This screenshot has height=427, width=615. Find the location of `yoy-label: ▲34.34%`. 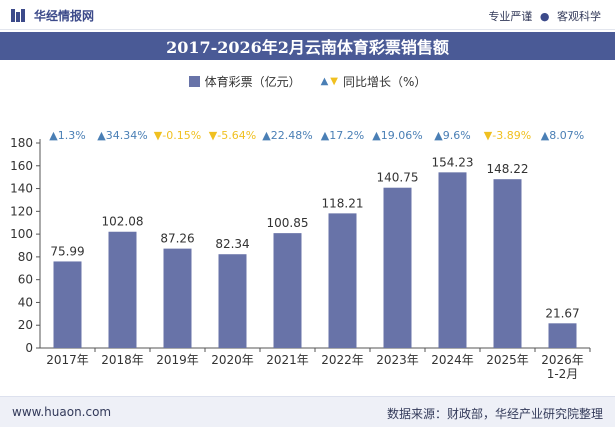

yoy-label: ▲34.34% is located at coordinates (122, 135).